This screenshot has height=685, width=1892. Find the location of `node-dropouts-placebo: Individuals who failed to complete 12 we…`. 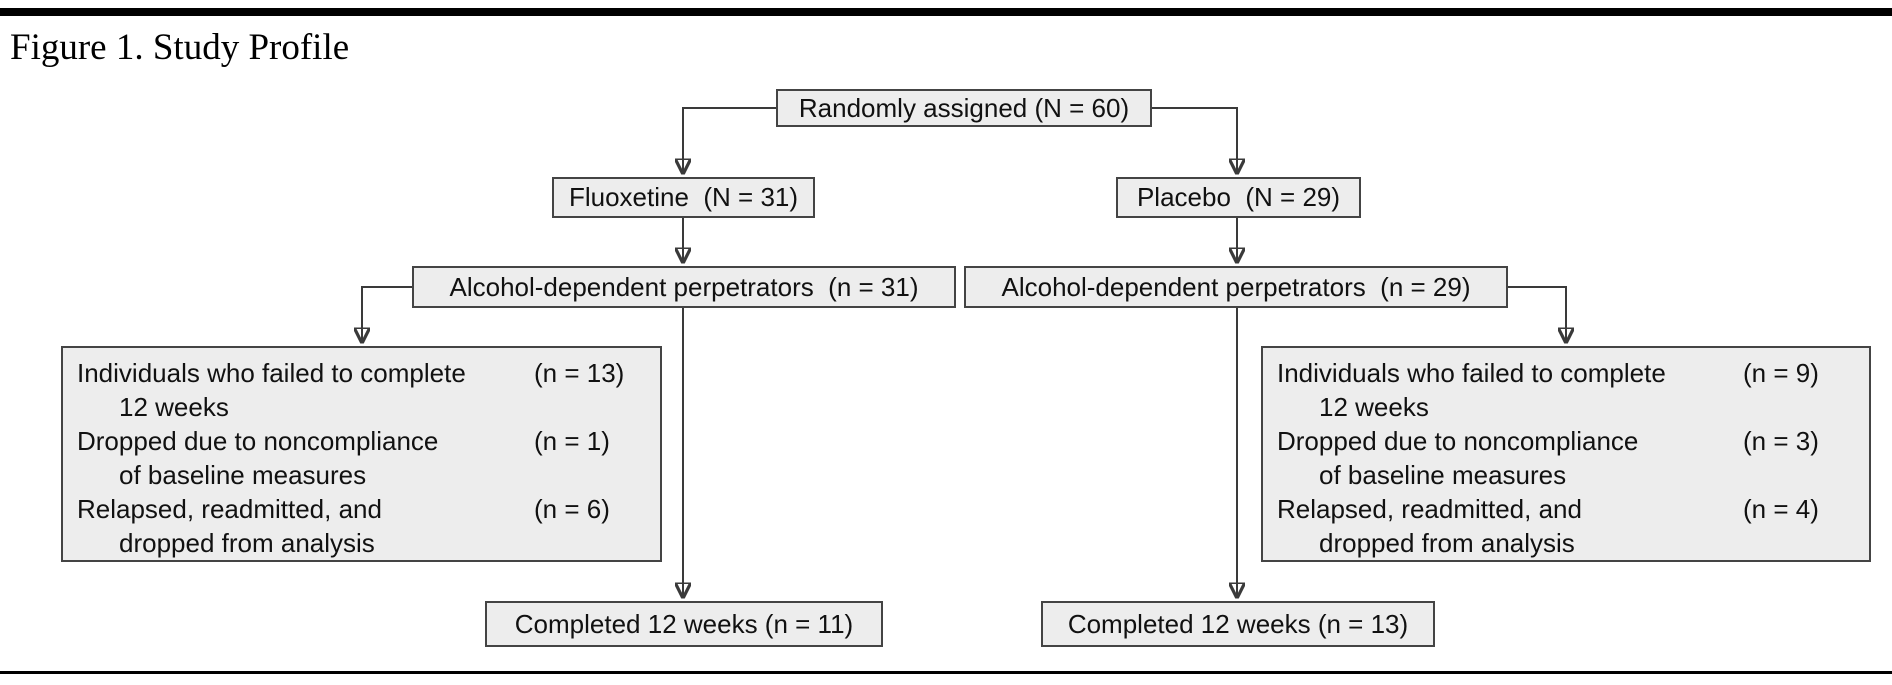

node-dropouts-placebo: Individuals who failed to complete 12 we… is located at coordinates (1566, 454).